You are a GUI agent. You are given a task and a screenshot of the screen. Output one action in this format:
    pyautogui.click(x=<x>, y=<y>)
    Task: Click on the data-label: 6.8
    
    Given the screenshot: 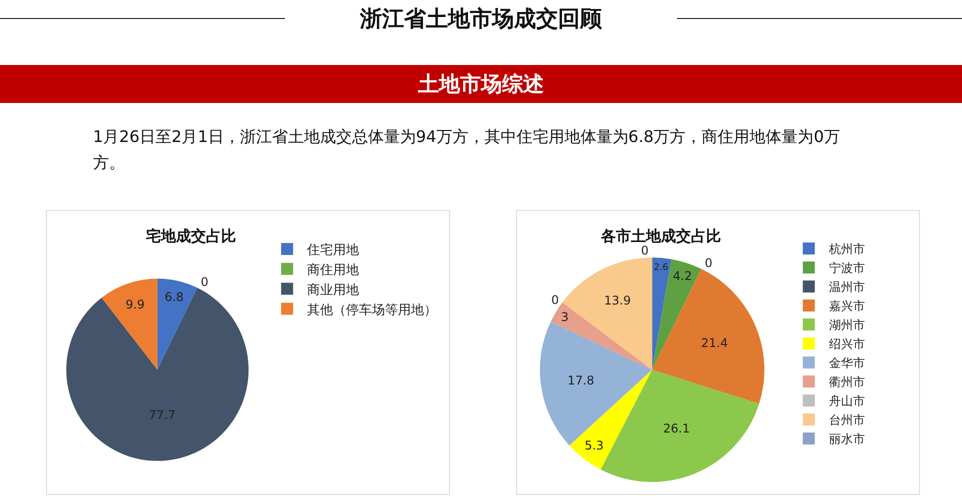 What is the action you would take?
    pyautogui.click(x=174, y=297)
    